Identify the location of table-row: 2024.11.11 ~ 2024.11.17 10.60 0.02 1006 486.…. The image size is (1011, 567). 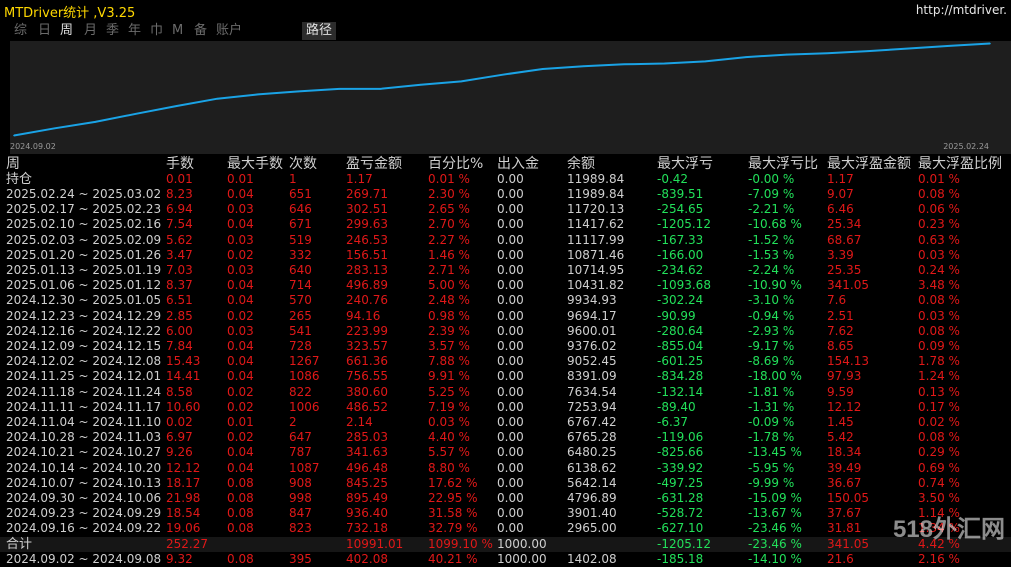
(505, 407).